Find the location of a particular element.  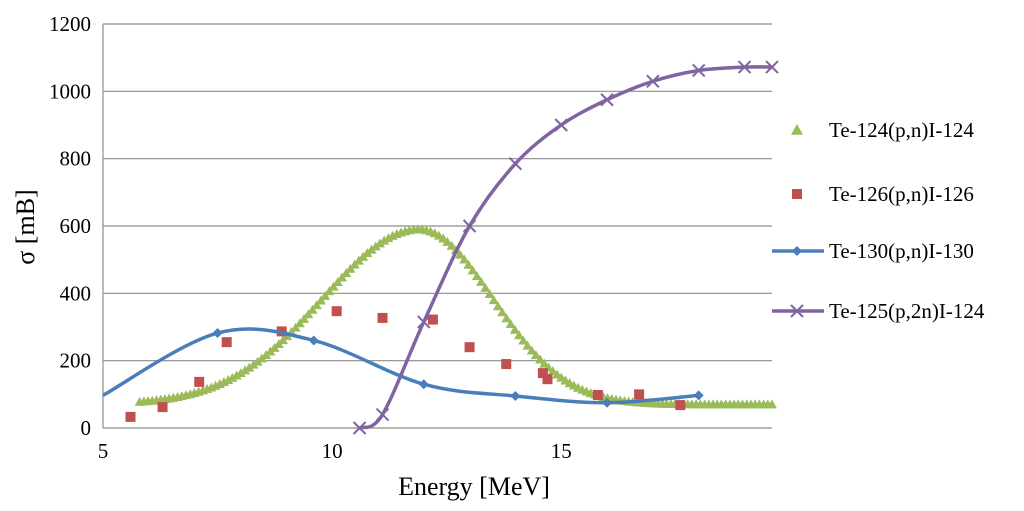

legend-label: Te-125(p,2n)I-124 is located at coordinates (907, 311).